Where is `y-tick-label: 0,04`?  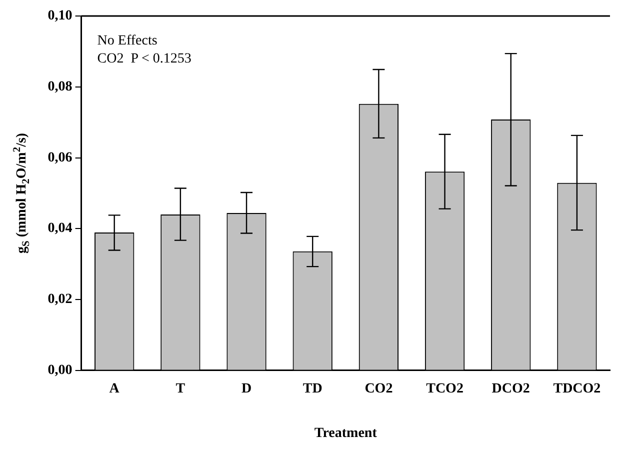
y-tick-label: 0,04 is located at coordinates (60, 228).